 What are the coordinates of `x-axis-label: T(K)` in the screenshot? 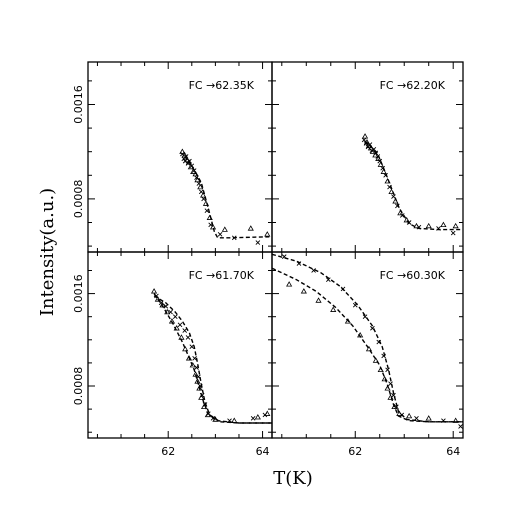 It's located at (293, 478).